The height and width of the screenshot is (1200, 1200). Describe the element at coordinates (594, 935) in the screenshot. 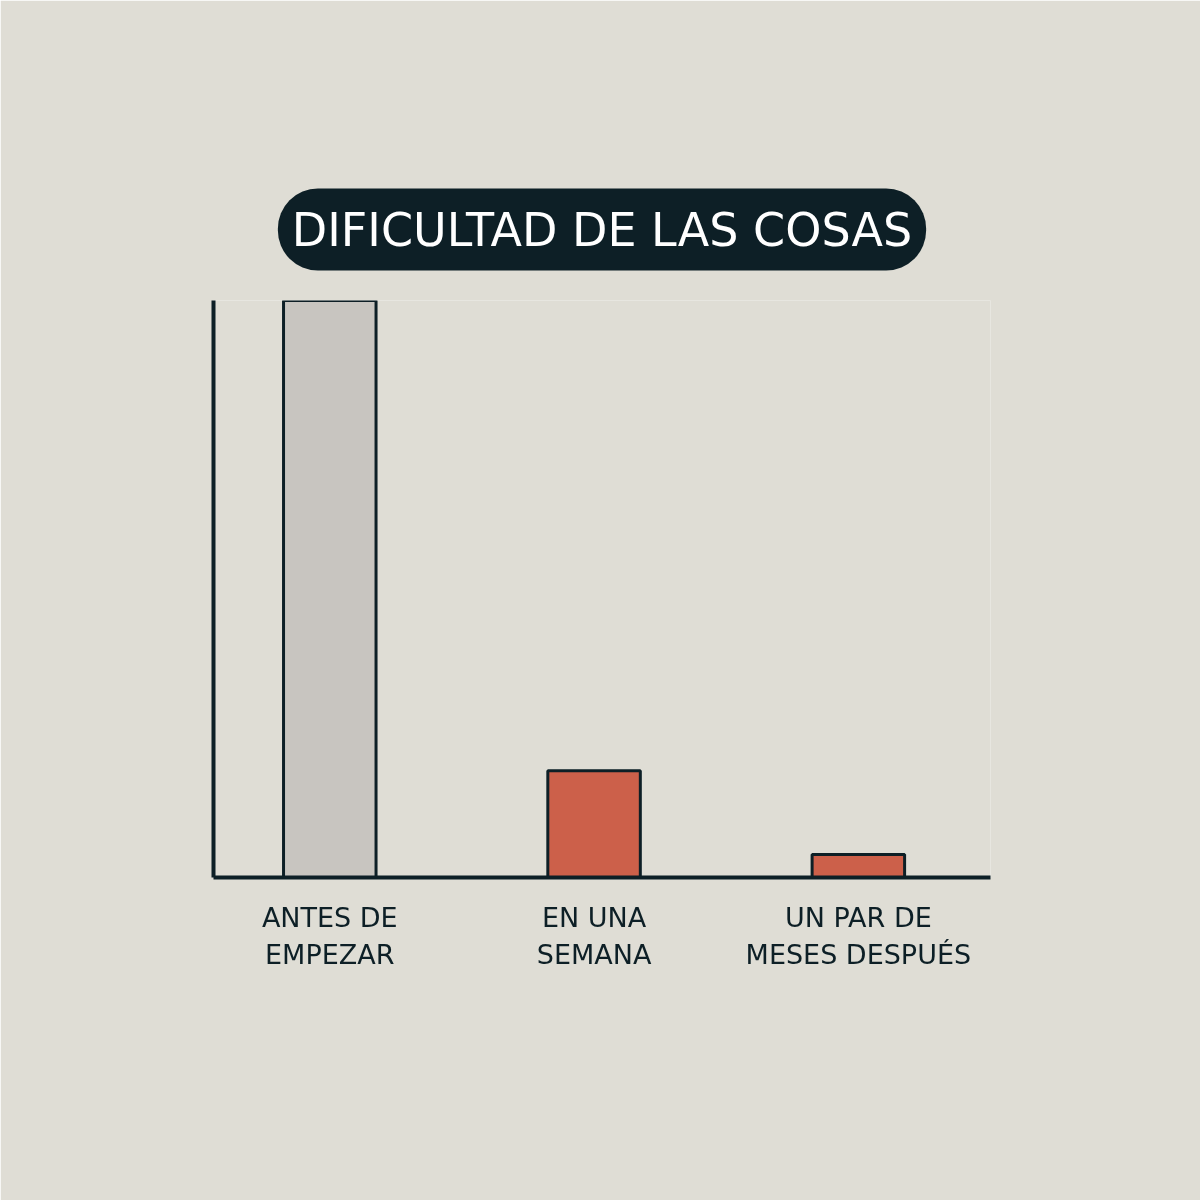

I see `x-tick-label: EN UNA SEMANA` at that location.